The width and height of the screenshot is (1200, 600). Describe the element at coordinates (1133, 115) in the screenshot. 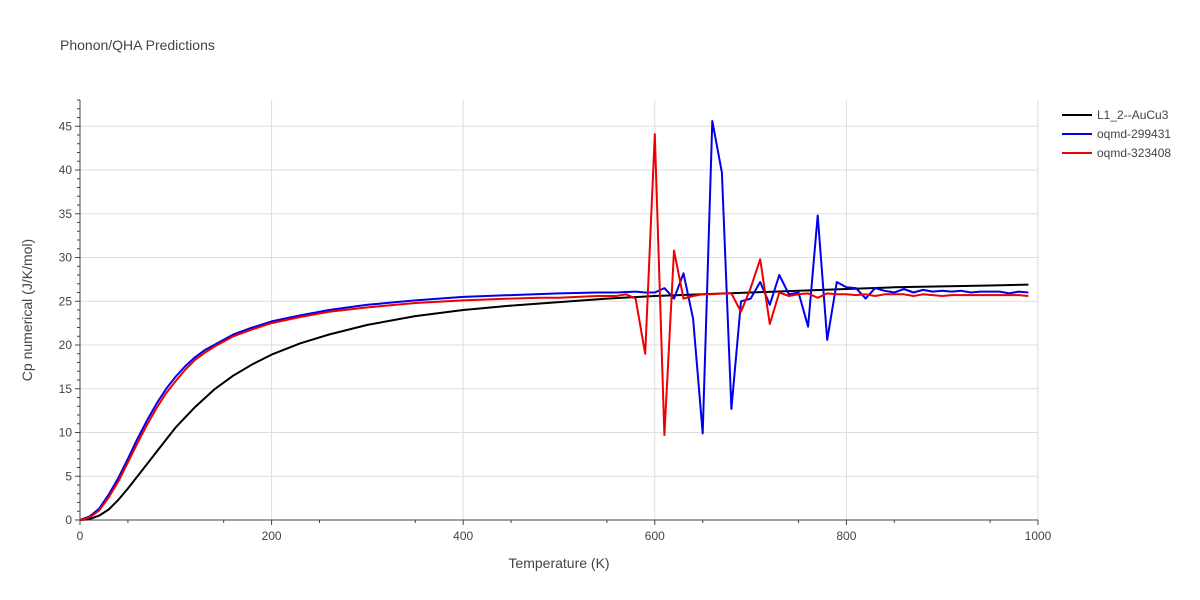

I see `legend-label: L1_2--AuCu3` at that location.